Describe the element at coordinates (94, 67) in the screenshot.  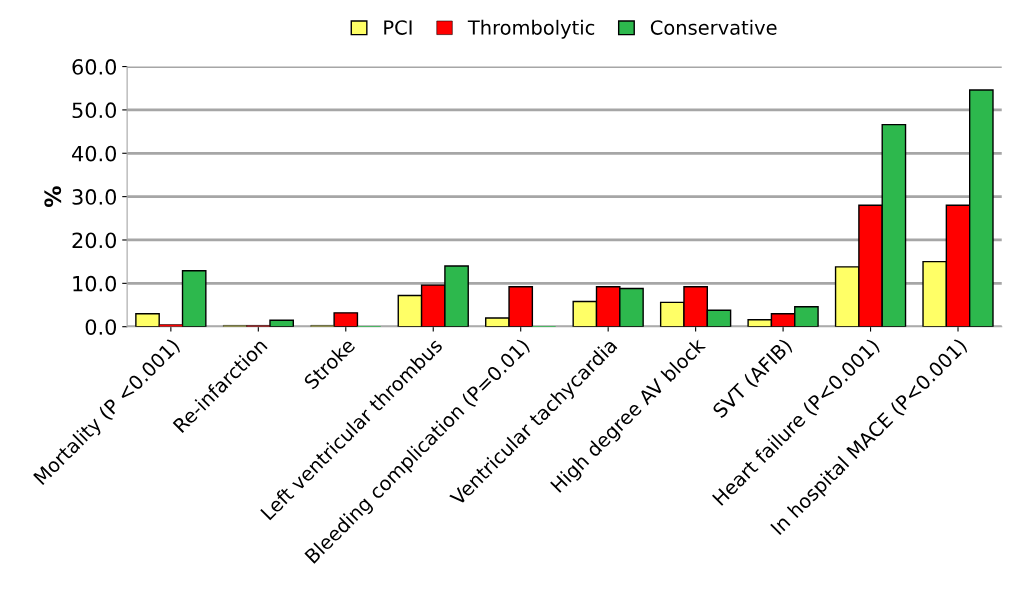
I see `y-tick-label: 60.0` at that location.